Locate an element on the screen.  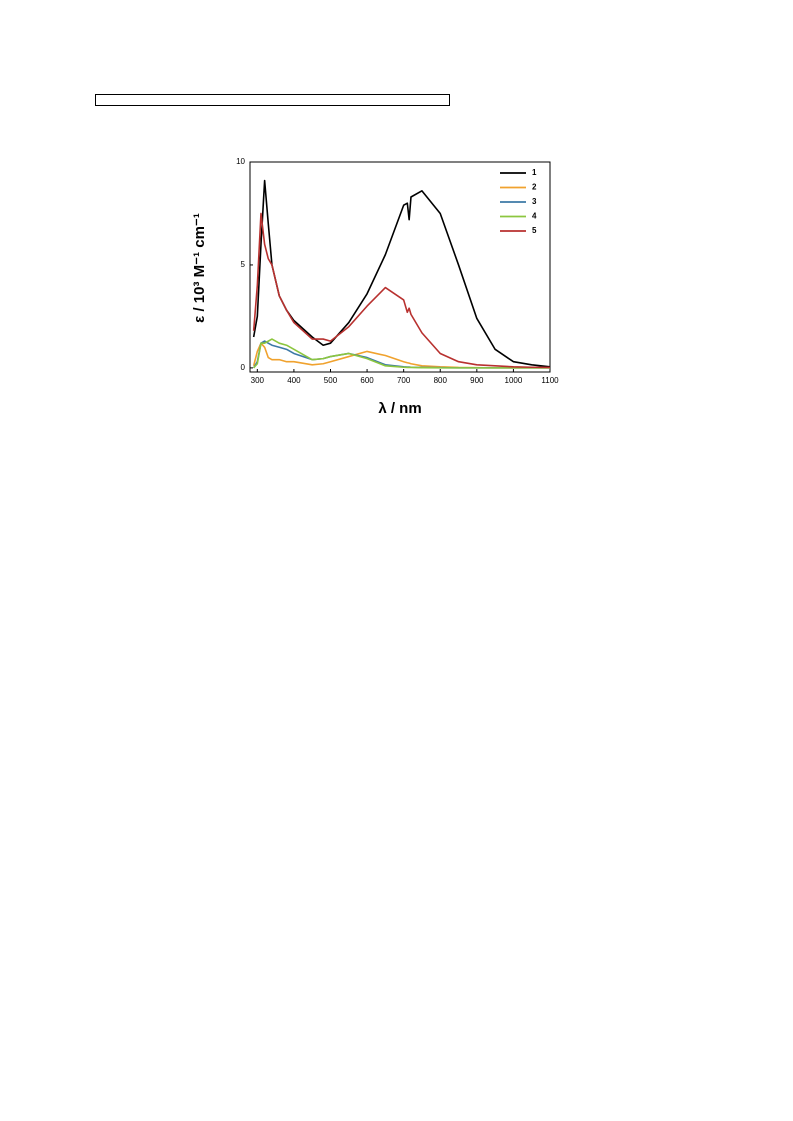
legend-label: 3 is located at coordinates (534, 201).